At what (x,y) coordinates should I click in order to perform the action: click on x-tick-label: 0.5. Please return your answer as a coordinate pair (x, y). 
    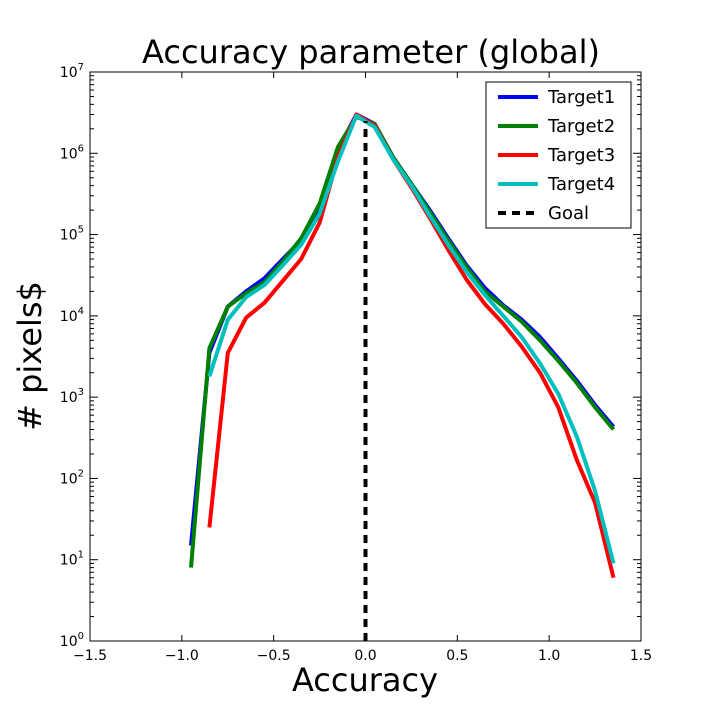
    Looking at the image, I should click on (457, 656).